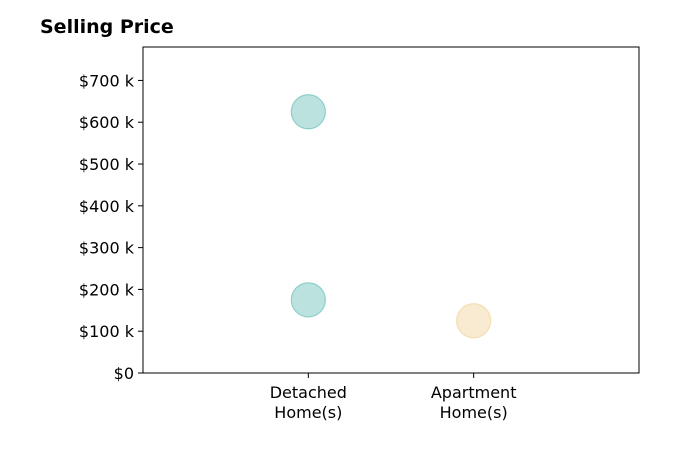 The height and width of the screenshot is (462, 679). I want to click on x-tick-label: Detached Home(s), so click(308, 402).